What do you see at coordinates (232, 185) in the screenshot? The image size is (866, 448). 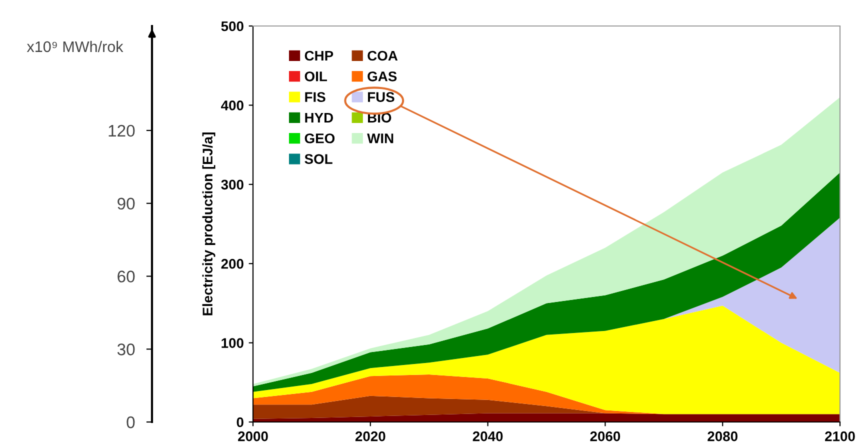 I see `y-tick-label: 300` at bounding box center [232, 185].